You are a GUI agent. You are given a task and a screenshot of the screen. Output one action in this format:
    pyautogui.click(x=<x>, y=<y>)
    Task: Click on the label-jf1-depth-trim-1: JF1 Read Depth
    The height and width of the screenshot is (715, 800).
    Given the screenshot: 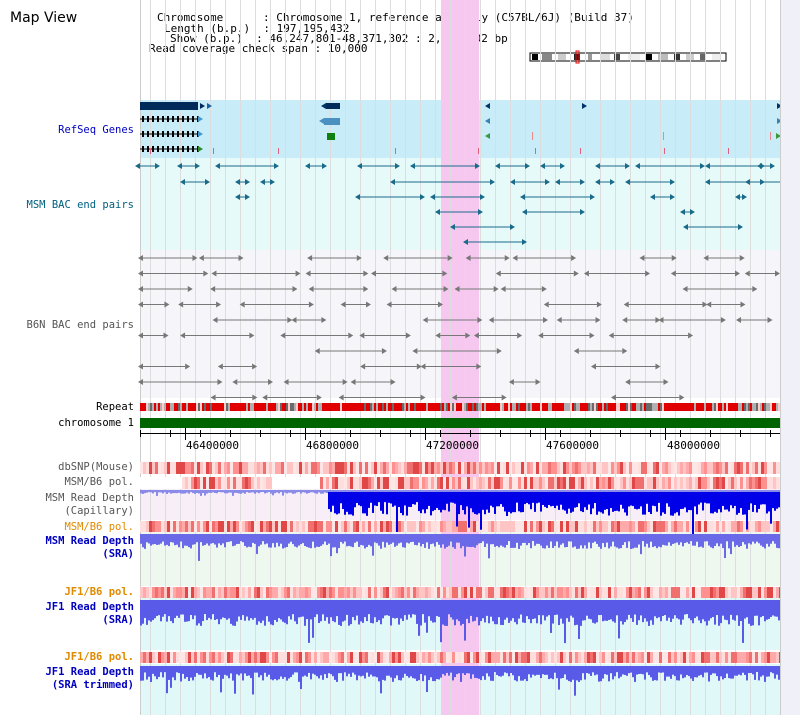 What is the action you would take?
    pyautogui.click(x=89, y=672)
    